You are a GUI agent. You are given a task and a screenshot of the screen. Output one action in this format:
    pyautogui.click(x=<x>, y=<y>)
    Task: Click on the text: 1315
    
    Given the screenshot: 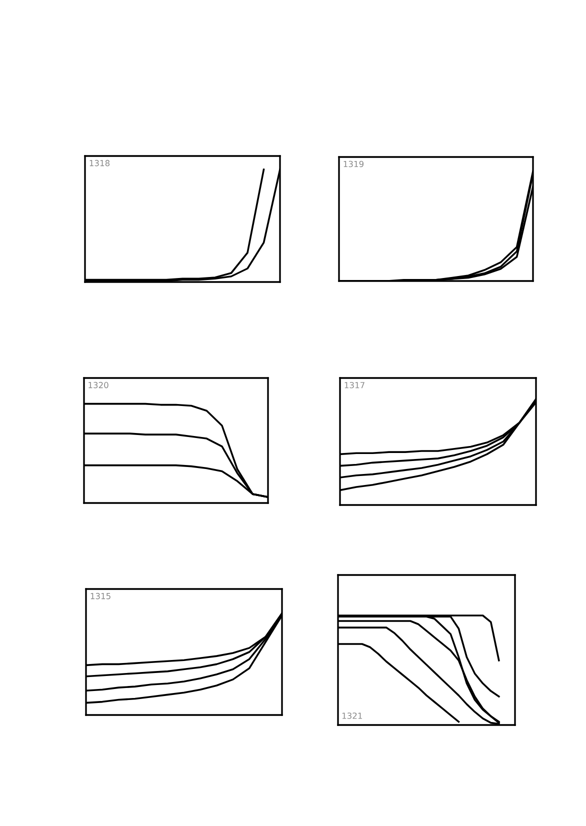 What is the action you would take?
    pyautogui.click(x=100, y=596)
    